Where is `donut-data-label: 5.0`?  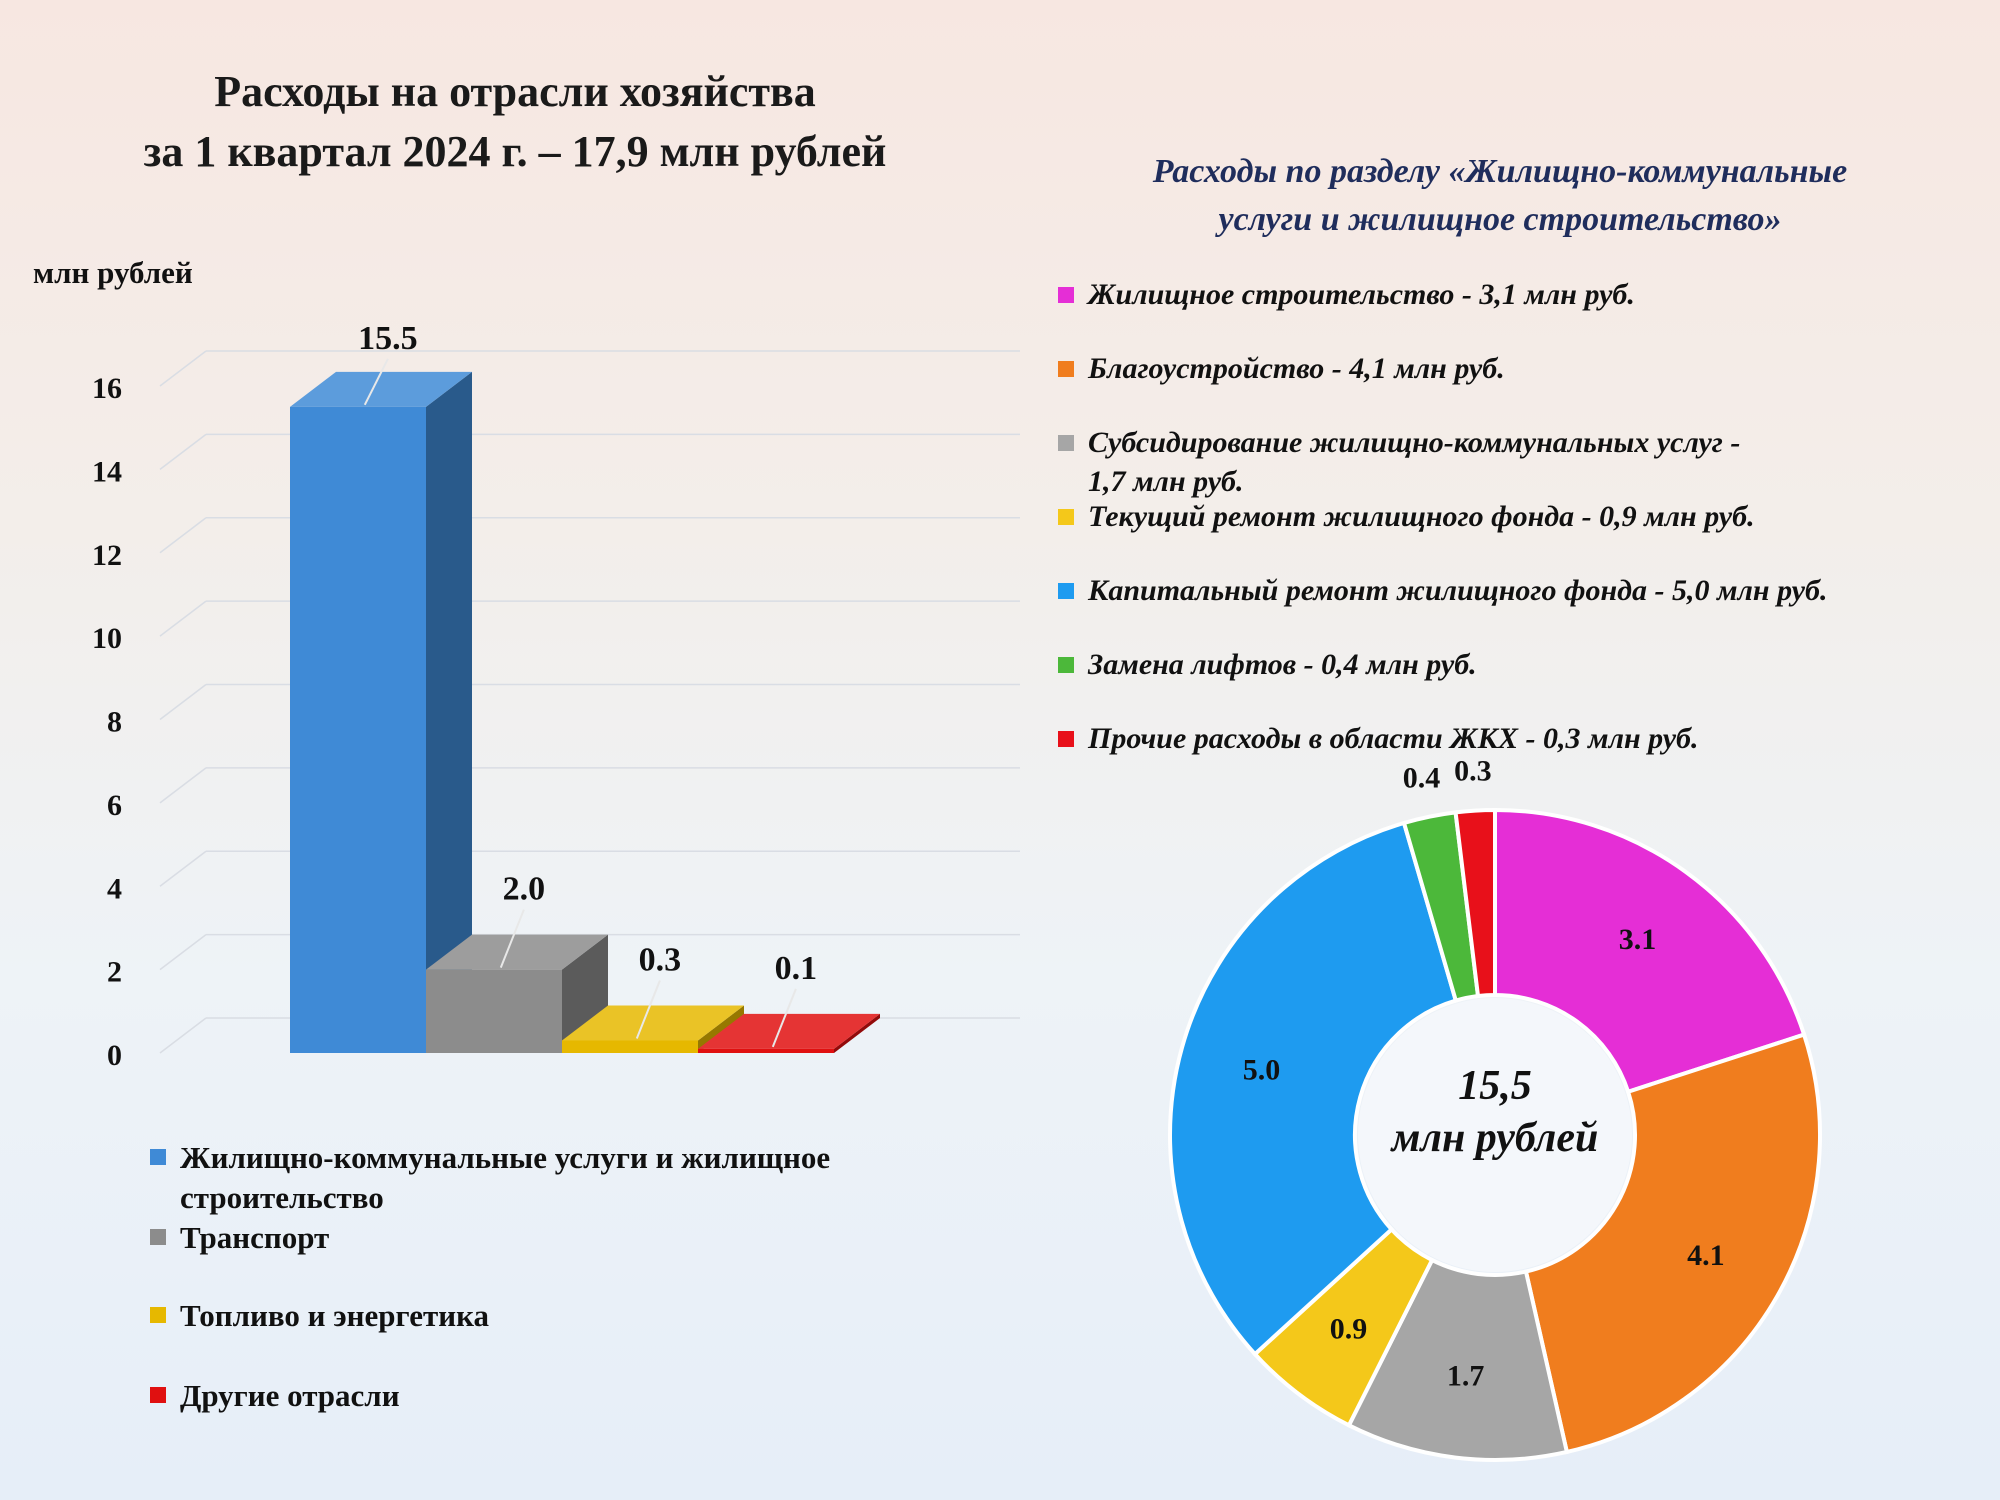
donut-data-label: 5.0 is located at coordinates (1262, 1069).